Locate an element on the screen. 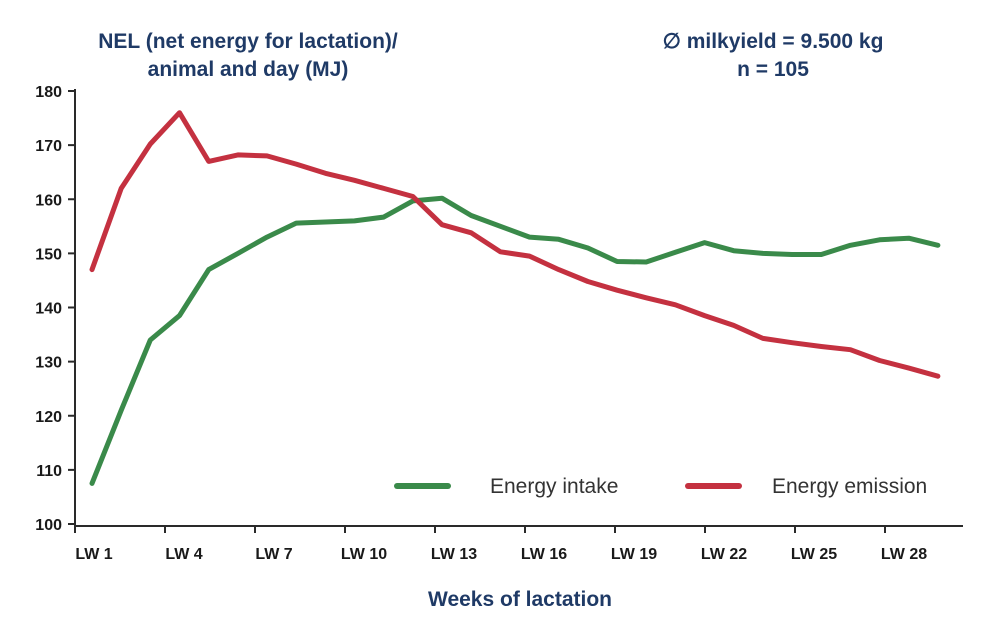  milkyield-annotation-line-1: ∅ milkyield = 9.500 kg is located at coordinates (773, 41).